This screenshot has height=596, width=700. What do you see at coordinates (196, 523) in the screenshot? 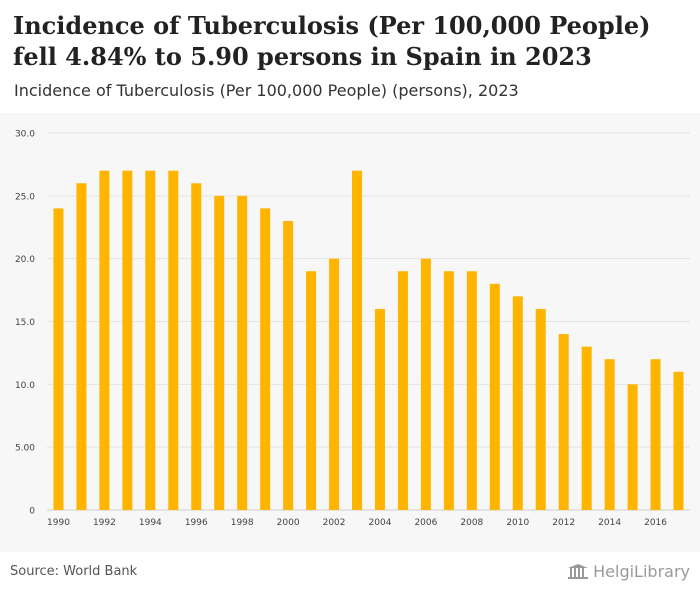
I see `x-tick-label: 1996` at bounding box center [196, 523].